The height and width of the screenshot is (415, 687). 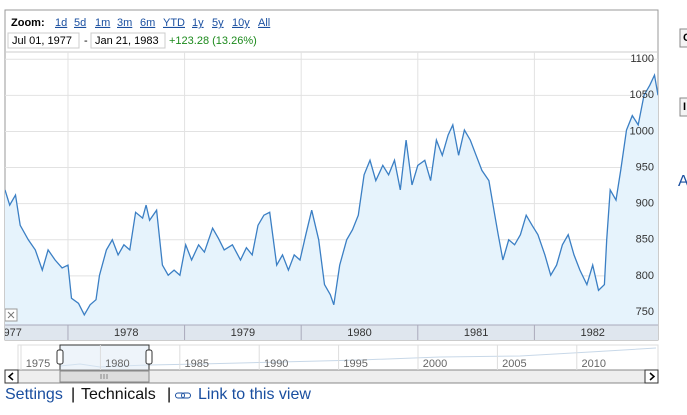 I want to click on arrow-left, so click(x=10, y=376).